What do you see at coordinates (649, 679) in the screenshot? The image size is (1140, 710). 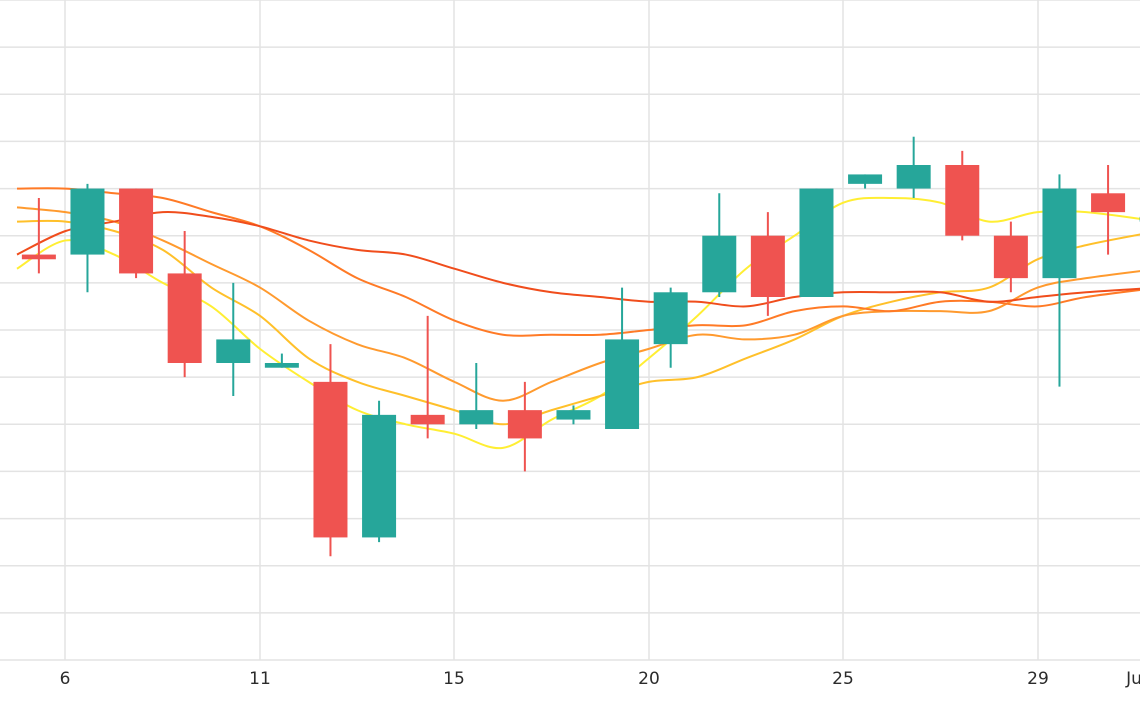 I see `x-tick-label: 20` at bounding box center [649, 679].